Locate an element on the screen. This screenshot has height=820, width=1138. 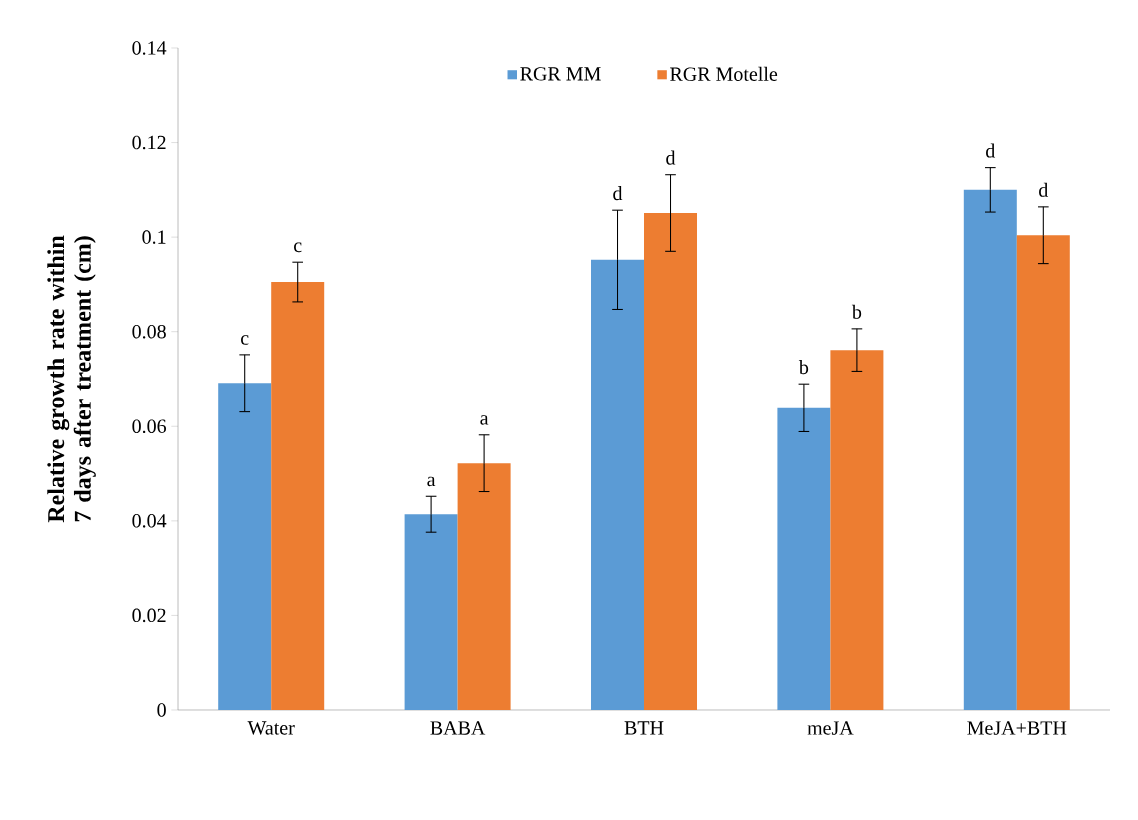
y-tick-label: 0.04 is located at coordinates (149, 521).